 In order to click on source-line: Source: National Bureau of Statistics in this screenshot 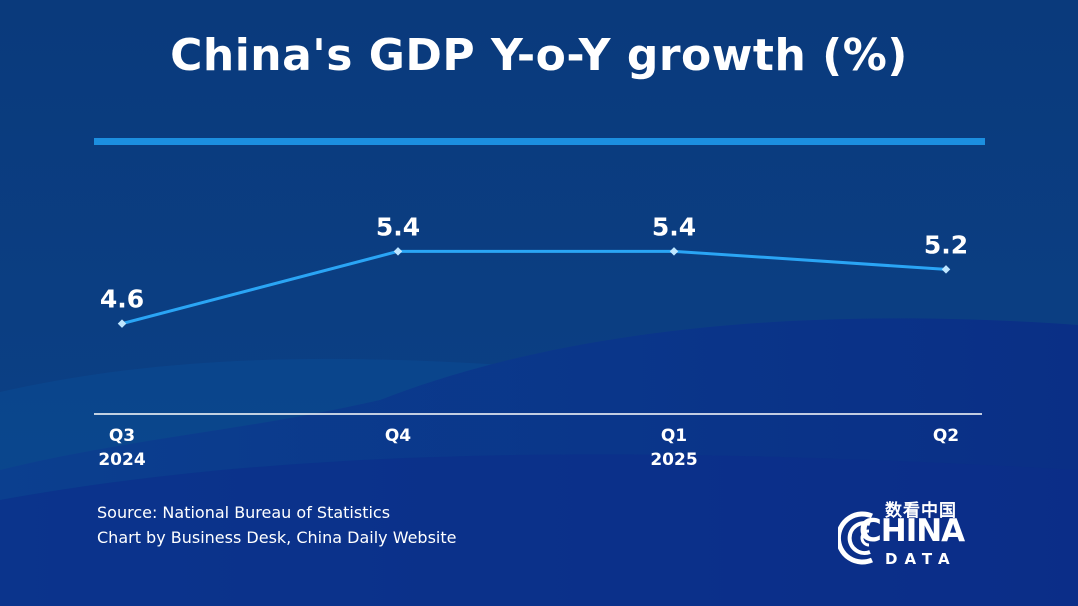, I will do `click(244, 512)`.